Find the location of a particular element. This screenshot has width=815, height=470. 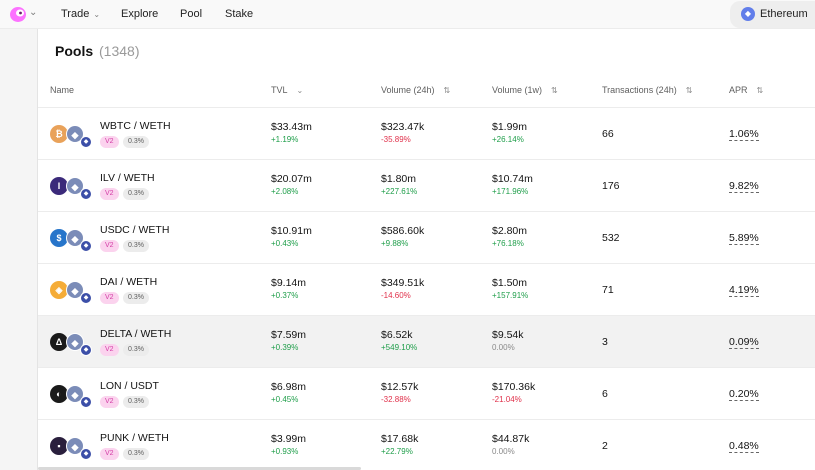

volume-1w-change: +157.91% is located at coordinates (510, 295).